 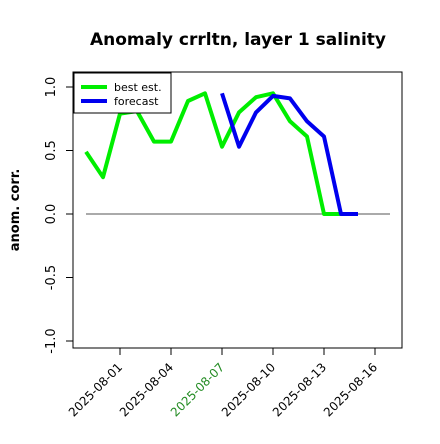 I want to click on y-tick-label: -0.5, so click(x=51, y=277).